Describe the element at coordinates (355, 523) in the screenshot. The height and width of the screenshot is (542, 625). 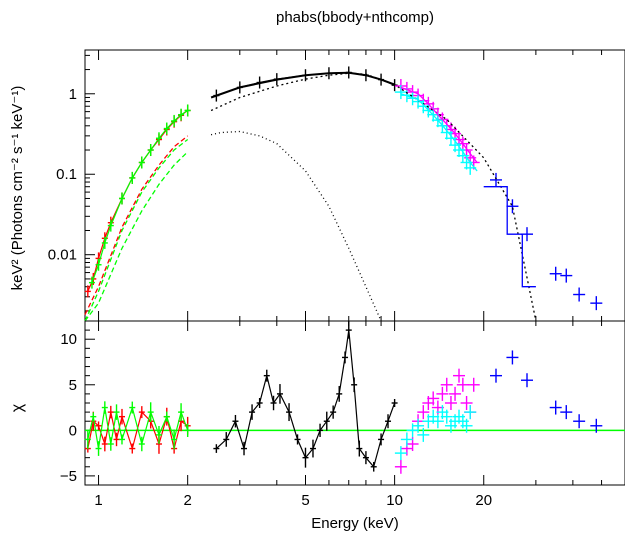
I see `x-axis-label: Energy (keV)` at that location.